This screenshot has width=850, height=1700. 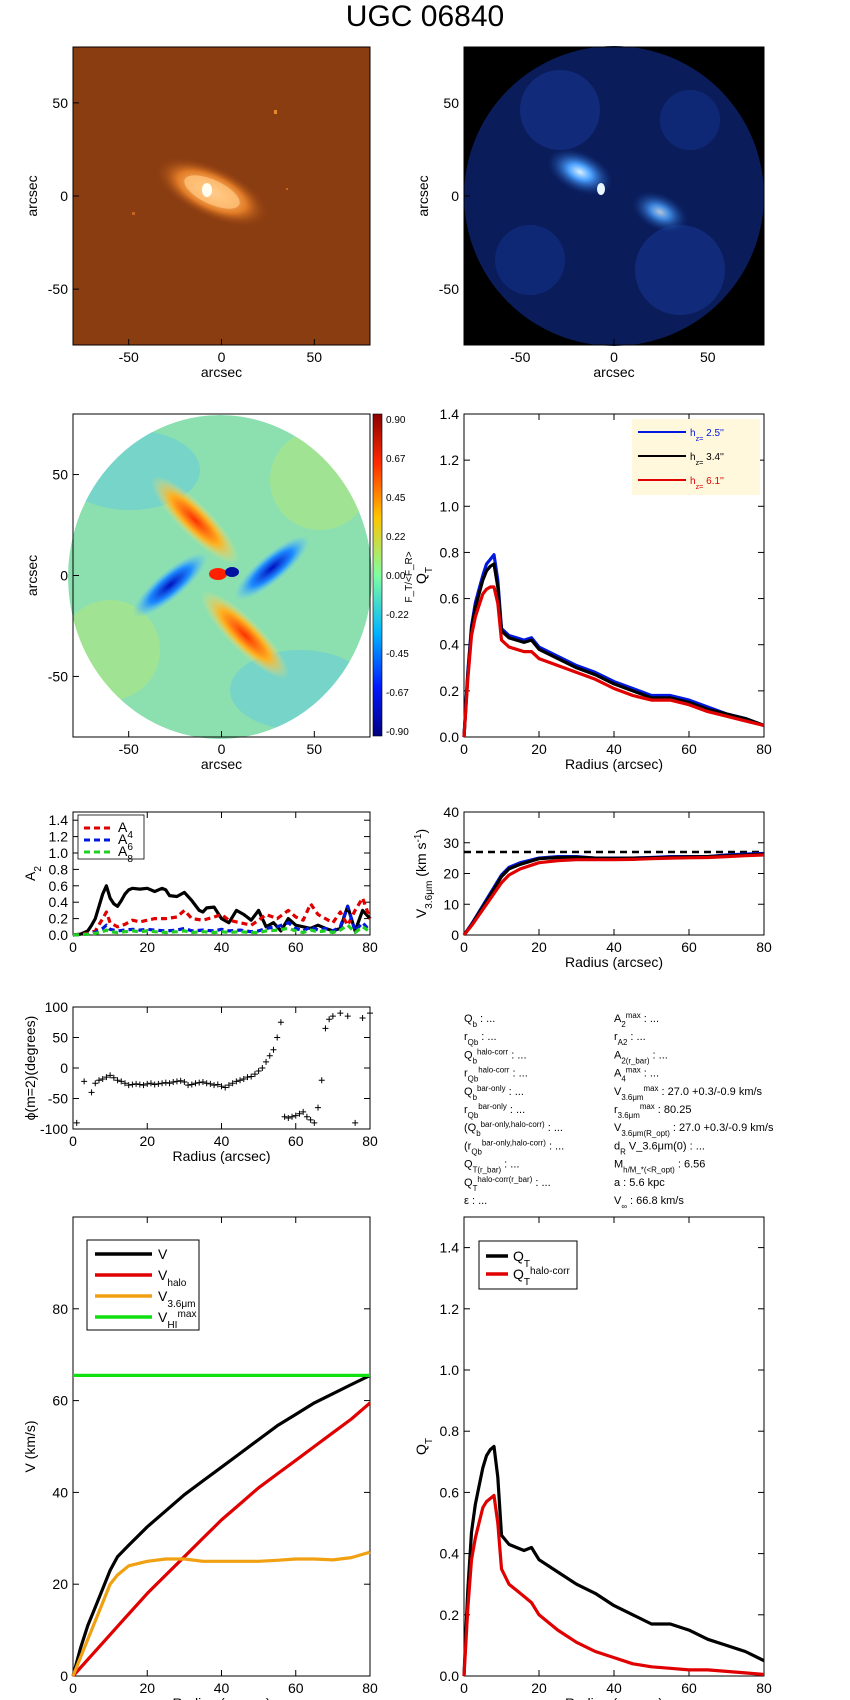 I want to click on phase-plot, so click(x=223, y=1068).